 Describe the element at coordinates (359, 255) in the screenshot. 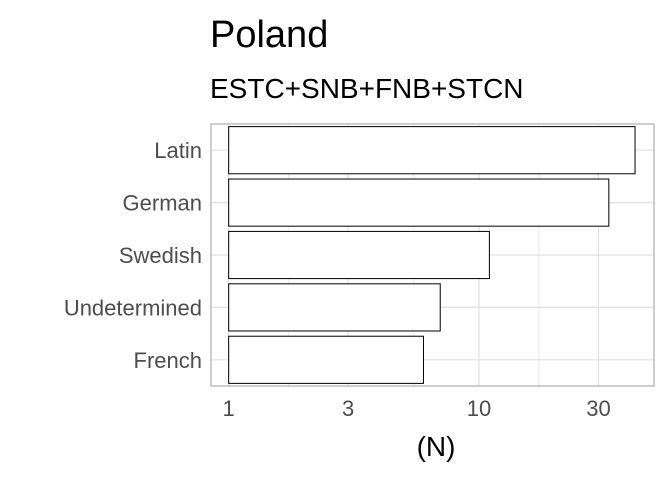

I see `bar-swedish` at that location.